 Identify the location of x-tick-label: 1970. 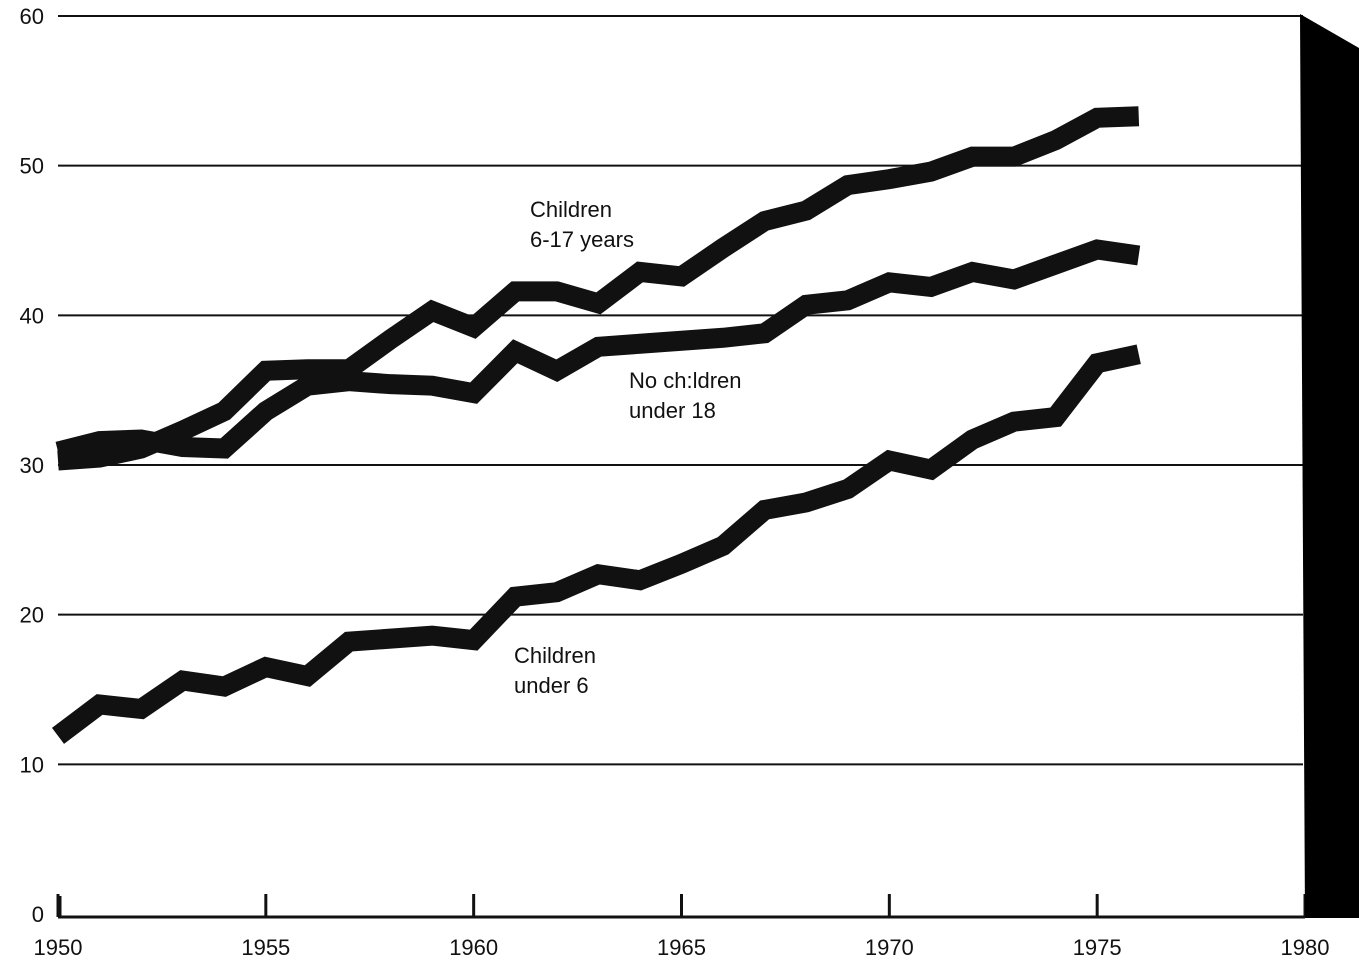
(889, 947).